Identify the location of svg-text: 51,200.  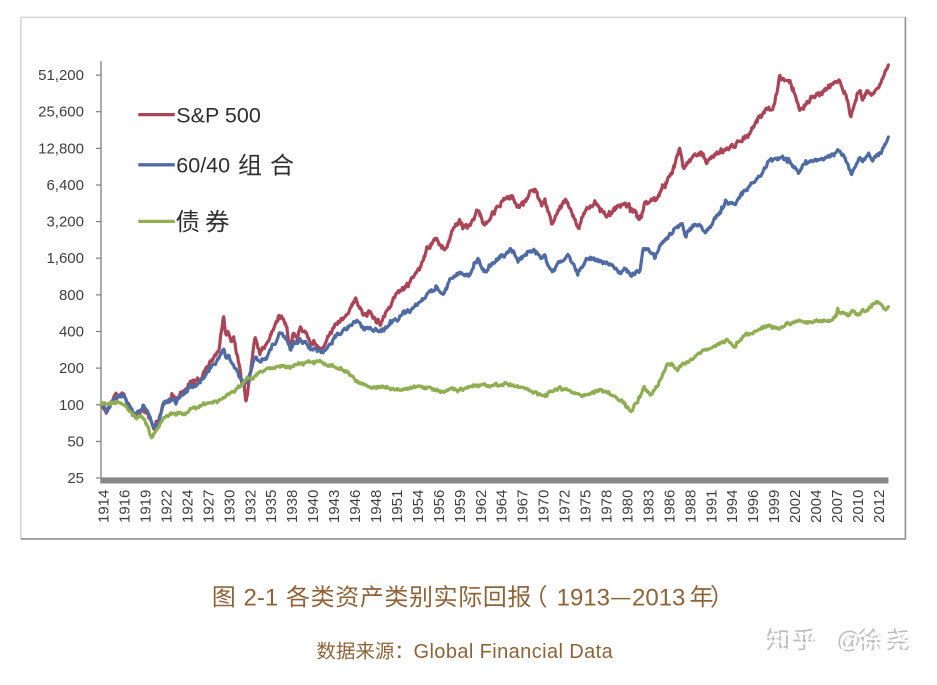
(61, 75).